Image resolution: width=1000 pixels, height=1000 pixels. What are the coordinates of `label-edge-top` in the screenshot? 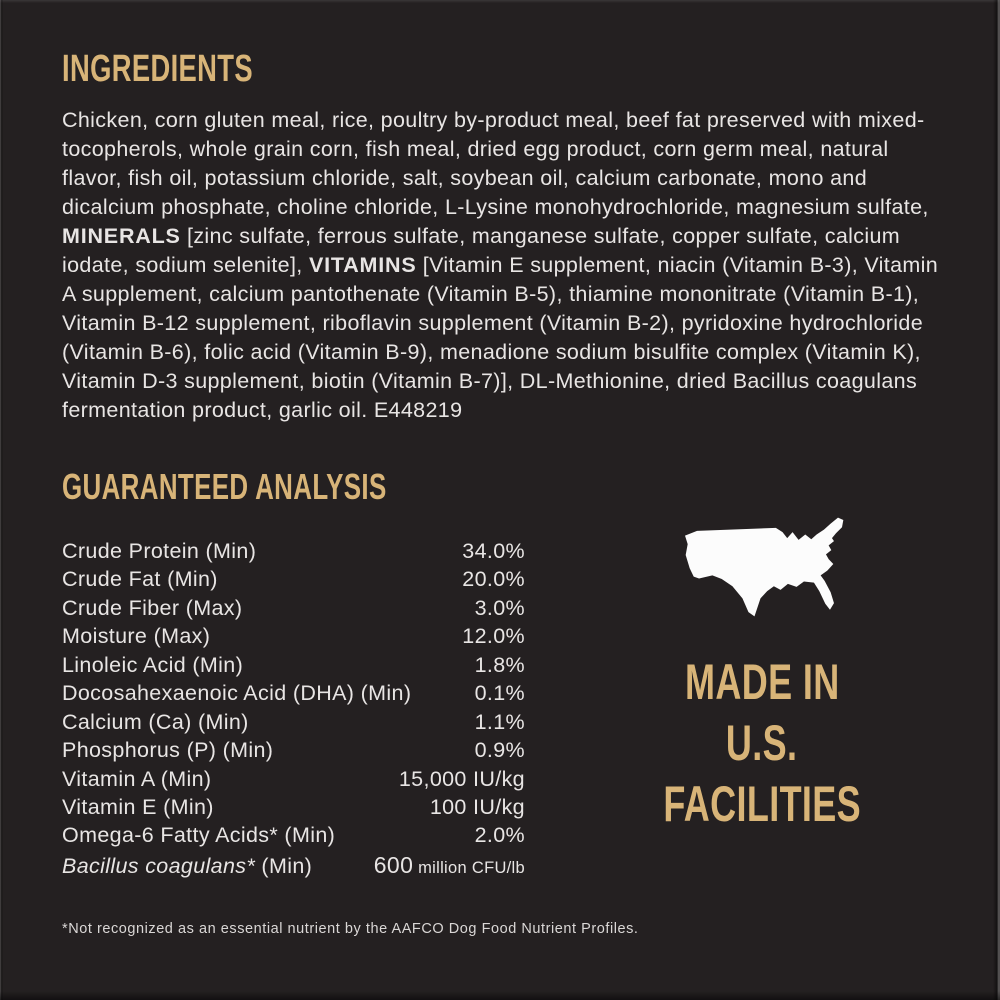 It's located at (500, 1).